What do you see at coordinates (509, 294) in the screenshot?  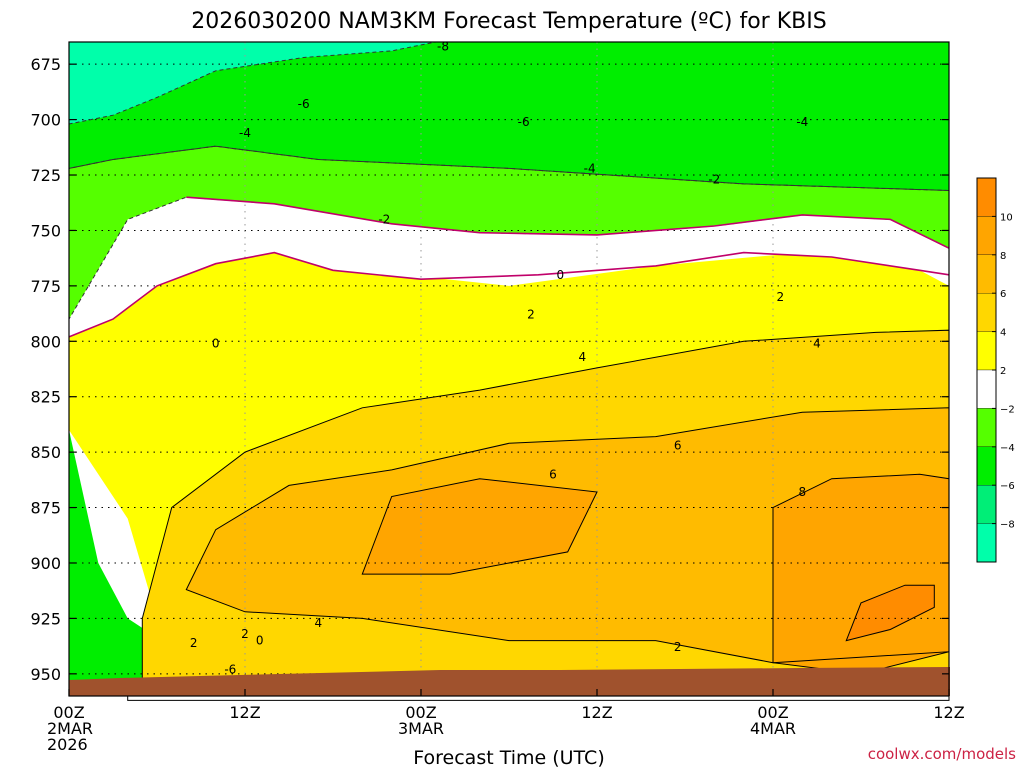 I see `zero-contour-upper` at bounding box center [509, 294].